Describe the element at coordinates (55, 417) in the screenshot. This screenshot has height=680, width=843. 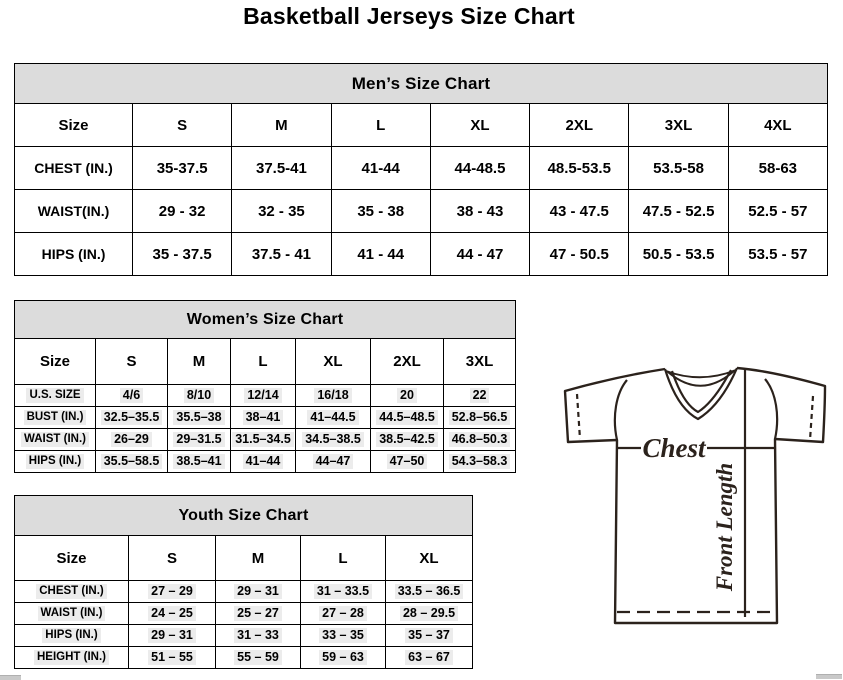
I see `row-label: BUST (IN.)` at that location.